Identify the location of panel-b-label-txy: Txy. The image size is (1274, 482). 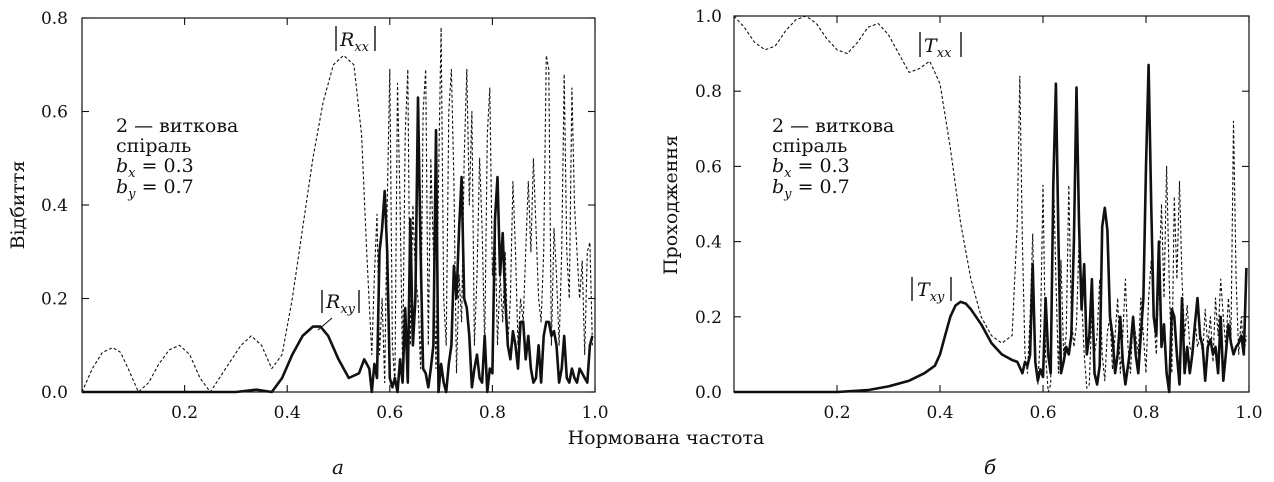
(931, 291).